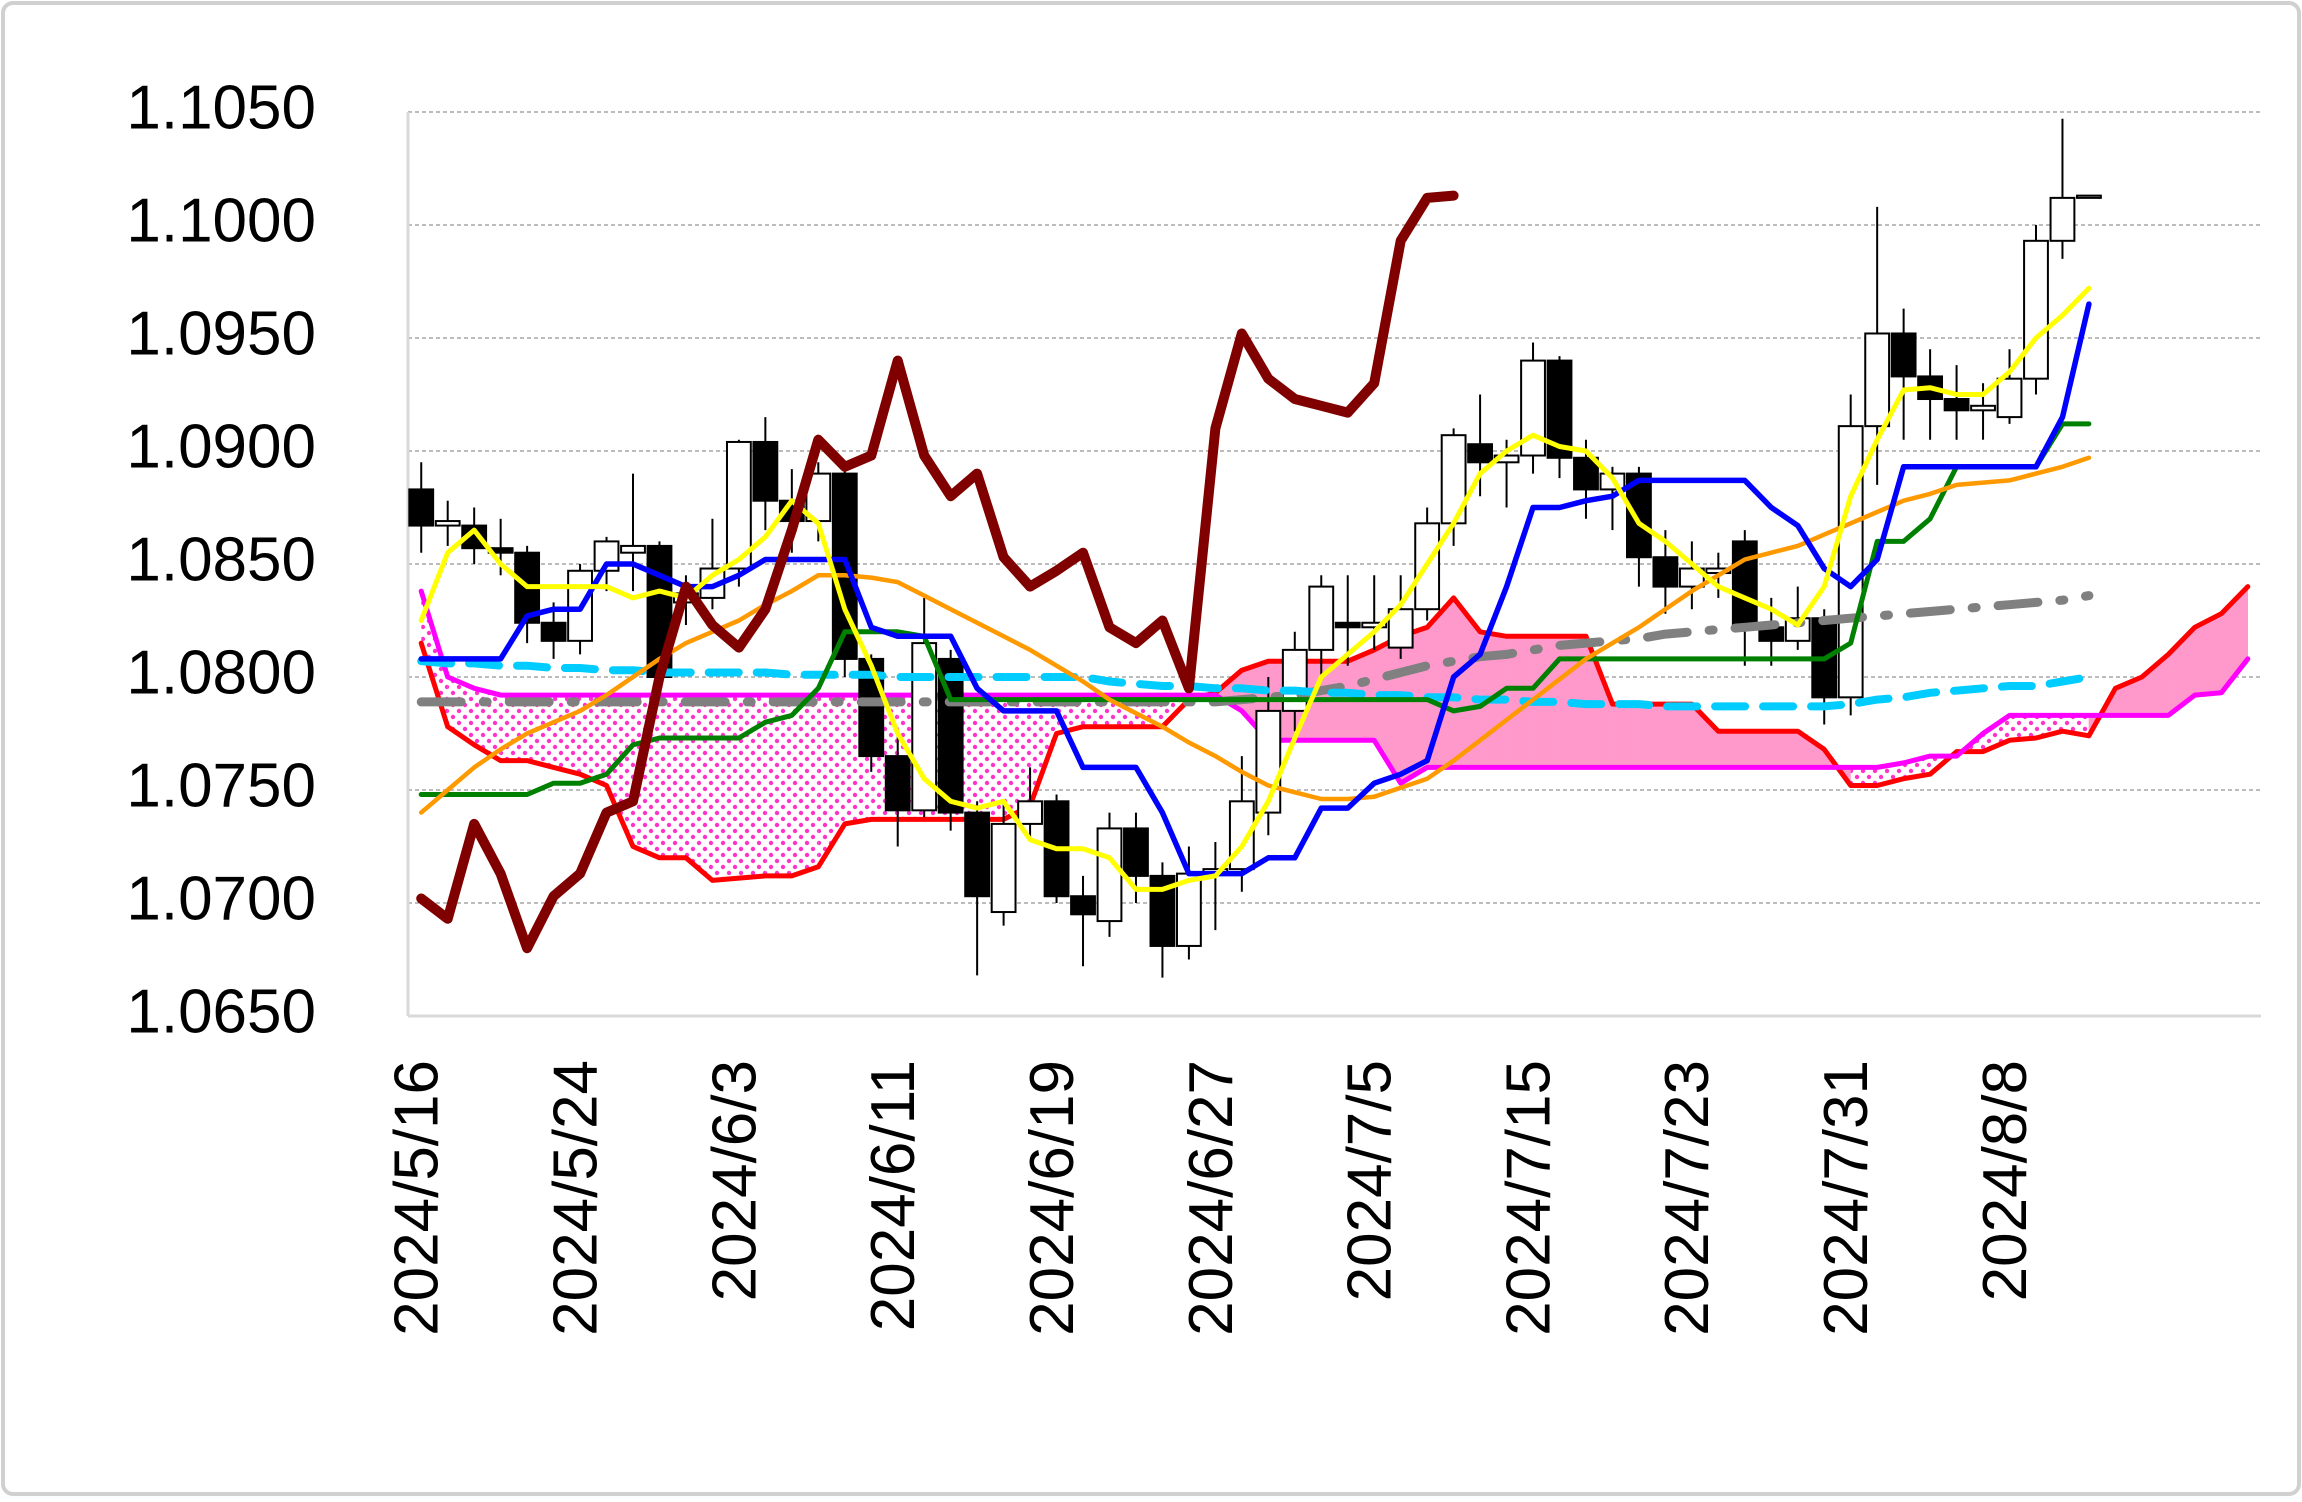  I want to click on y-tick-label: 1.1050, so click(221, 107).